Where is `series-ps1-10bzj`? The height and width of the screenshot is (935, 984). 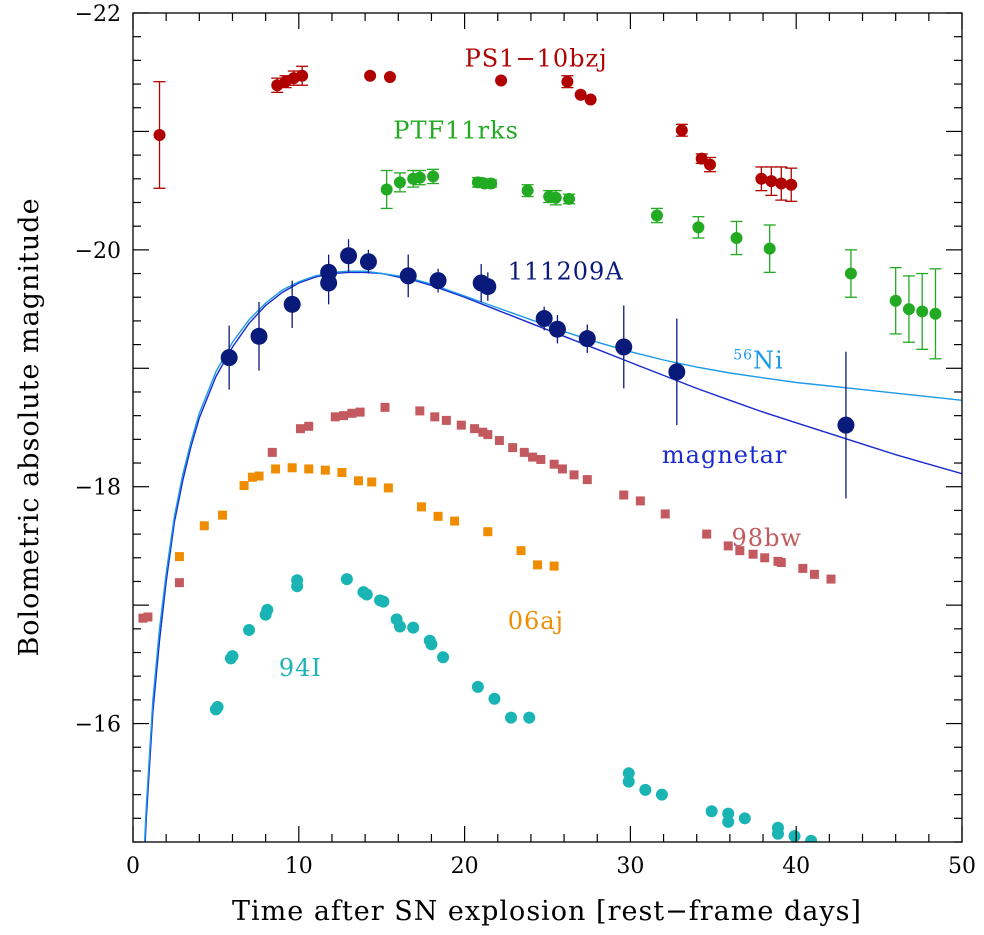
series-ps1-10bzj is located at coordinates (475, 133).